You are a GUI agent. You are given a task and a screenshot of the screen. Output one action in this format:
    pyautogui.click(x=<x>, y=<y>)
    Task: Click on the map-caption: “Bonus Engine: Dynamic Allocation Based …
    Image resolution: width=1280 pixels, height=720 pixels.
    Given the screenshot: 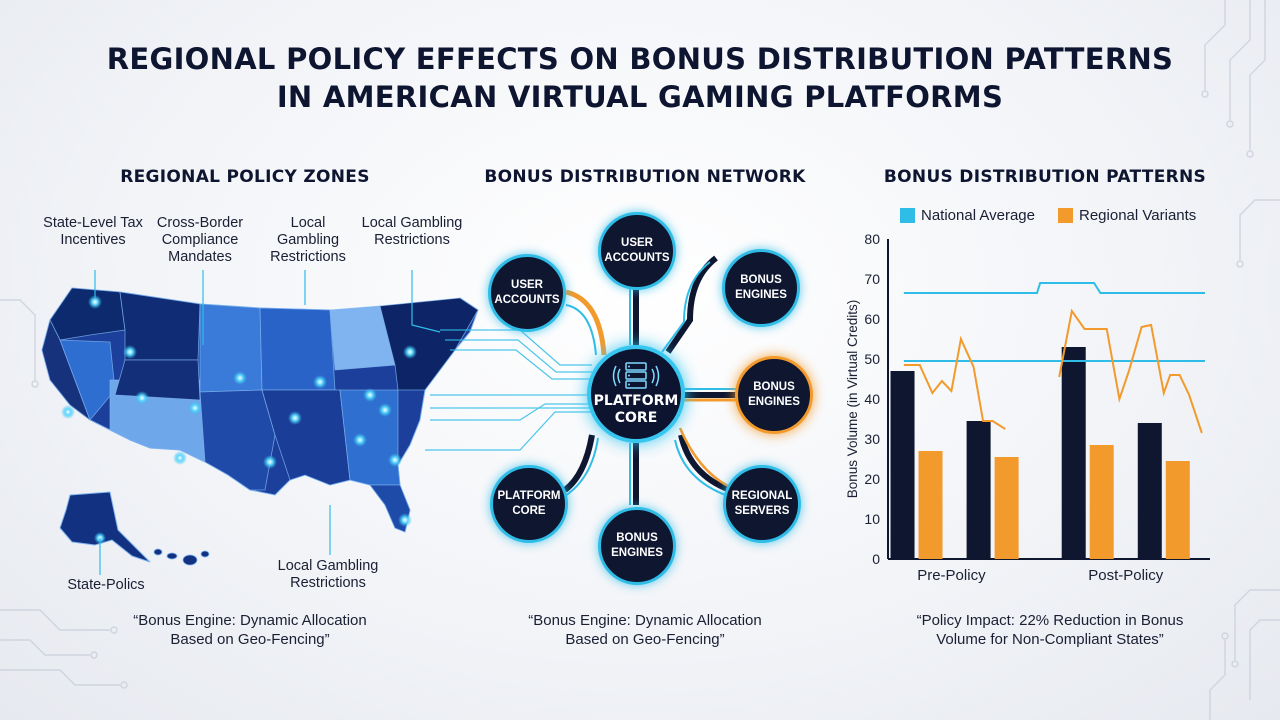 What is the action you would take?
    pyautogui.click(x=250, y=630)
    